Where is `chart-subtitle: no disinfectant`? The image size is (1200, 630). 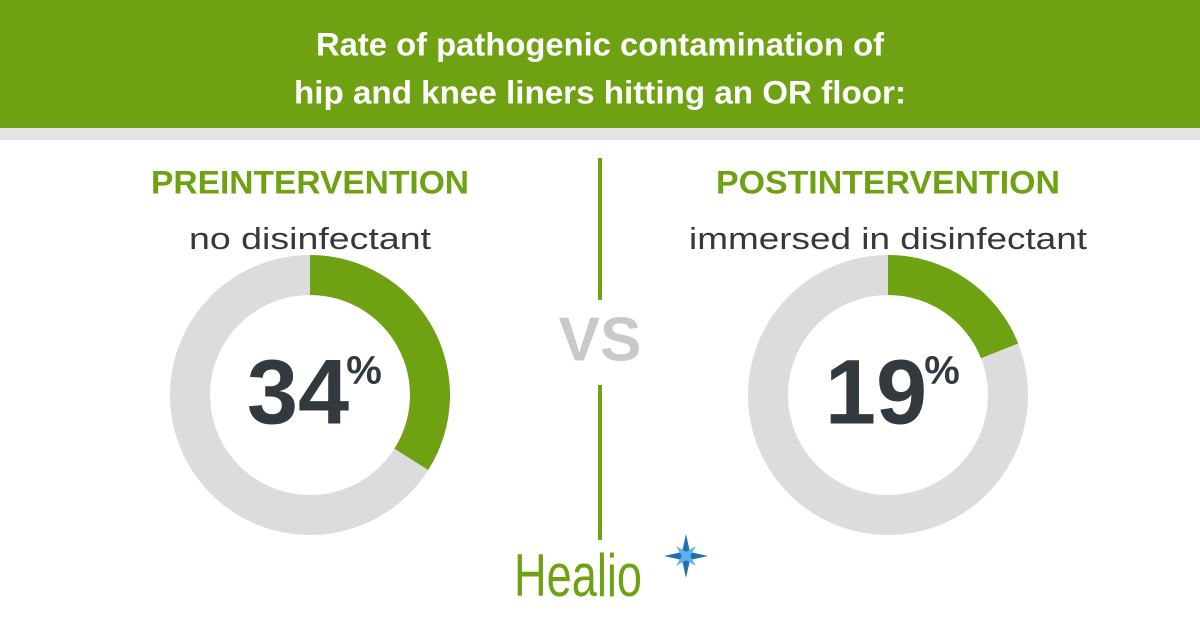
chart-subtitle: no disinfectant is located at coordinates (310, 238).